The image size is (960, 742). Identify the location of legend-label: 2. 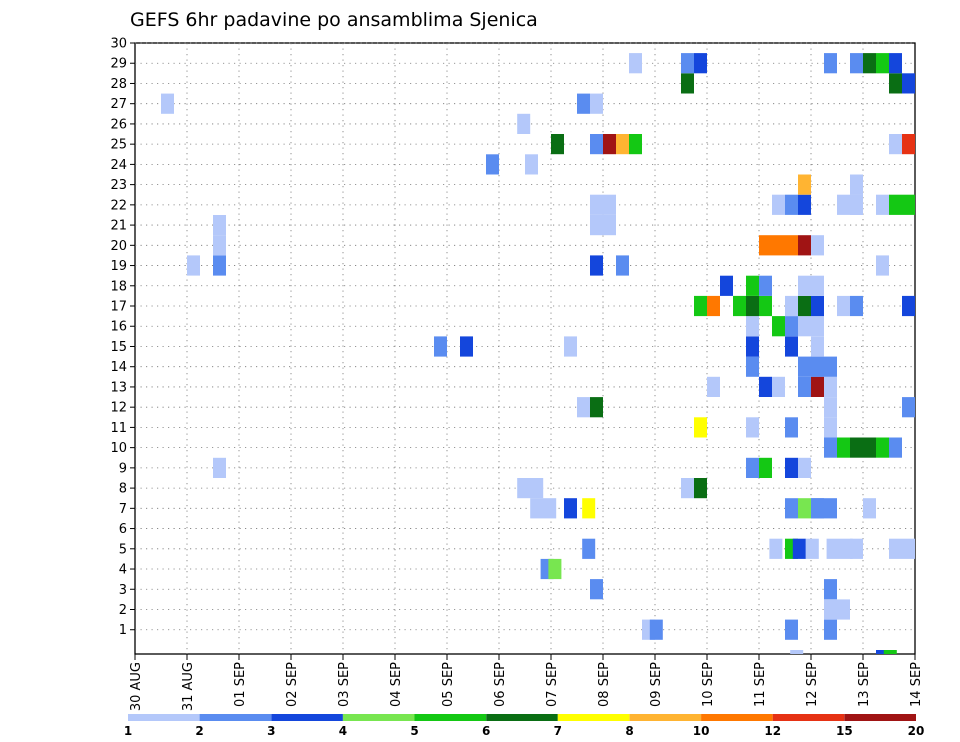
(199, 731).